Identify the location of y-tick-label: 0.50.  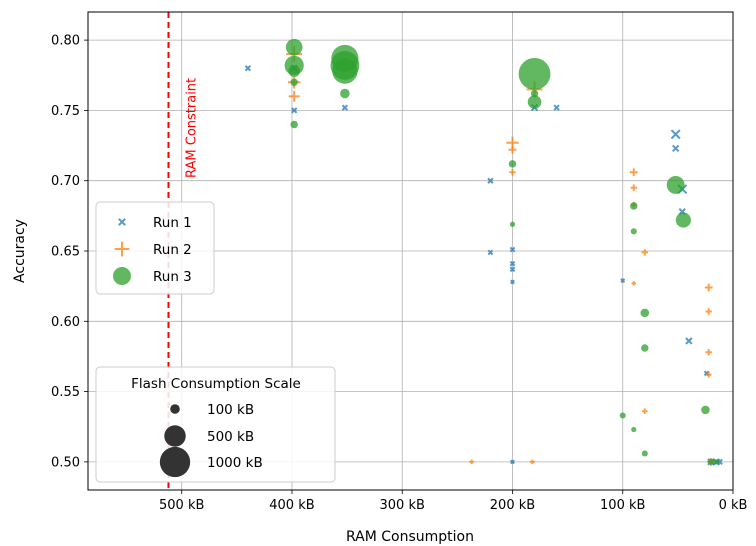
(65, 462).